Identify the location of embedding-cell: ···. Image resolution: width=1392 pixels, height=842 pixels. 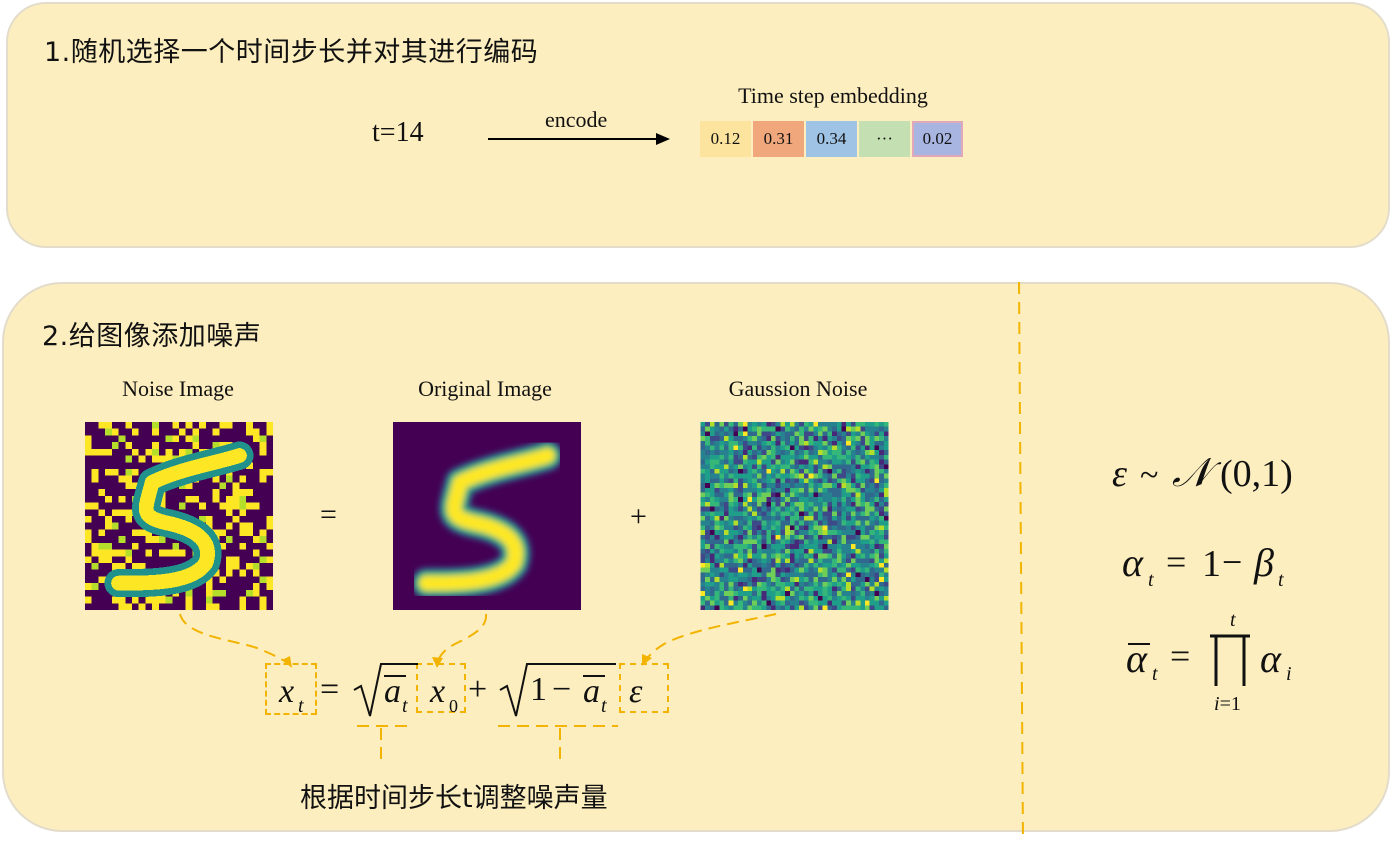
(884, 139).